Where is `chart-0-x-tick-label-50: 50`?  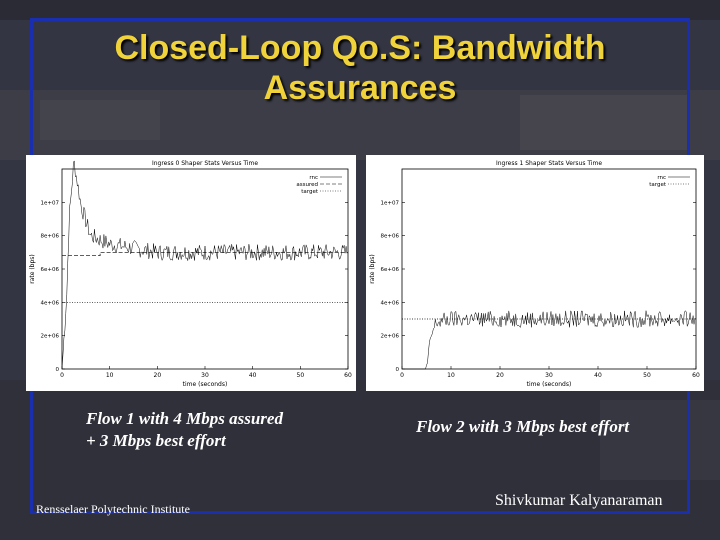
chart-0-x-tick-label-50: 50 is located at coordinates (301, 375).